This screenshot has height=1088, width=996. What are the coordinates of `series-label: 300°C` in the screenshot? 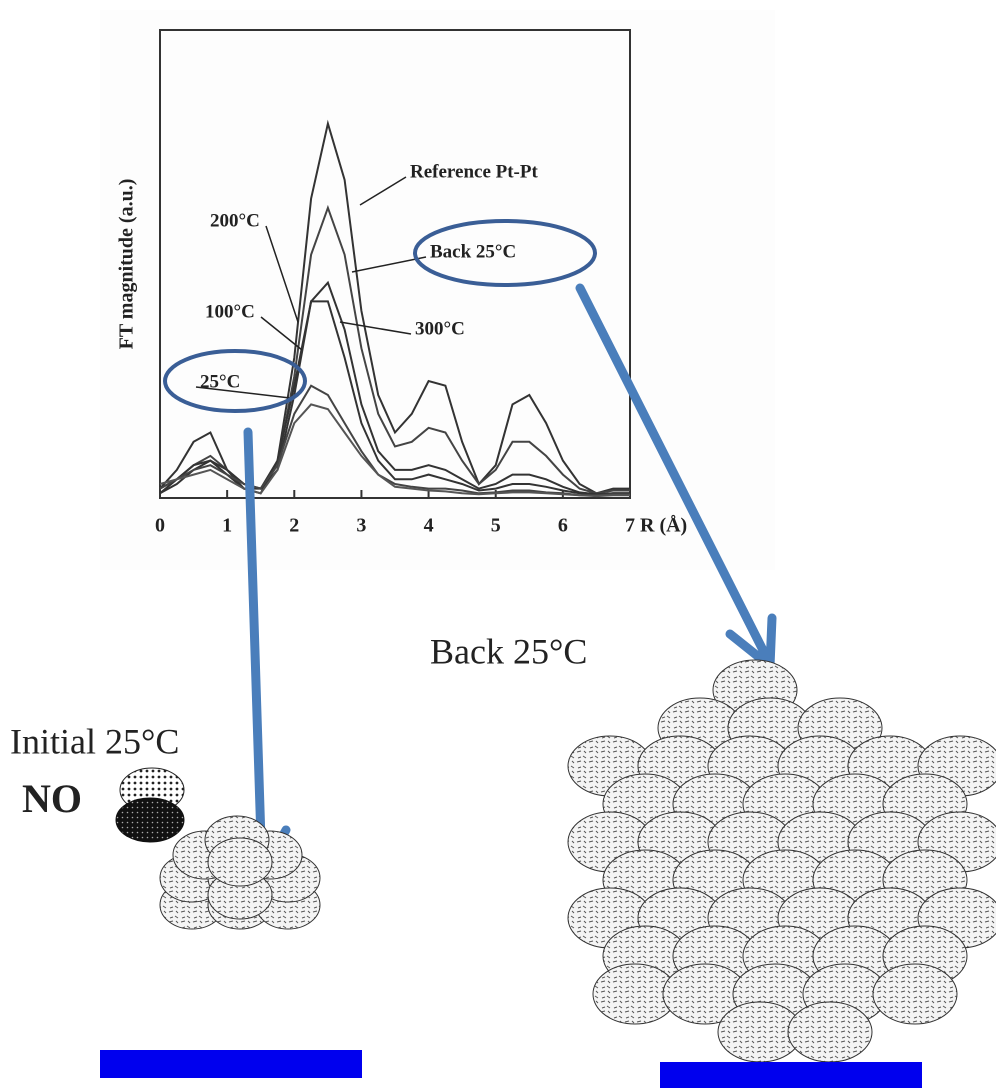 It's located at (440, 328).